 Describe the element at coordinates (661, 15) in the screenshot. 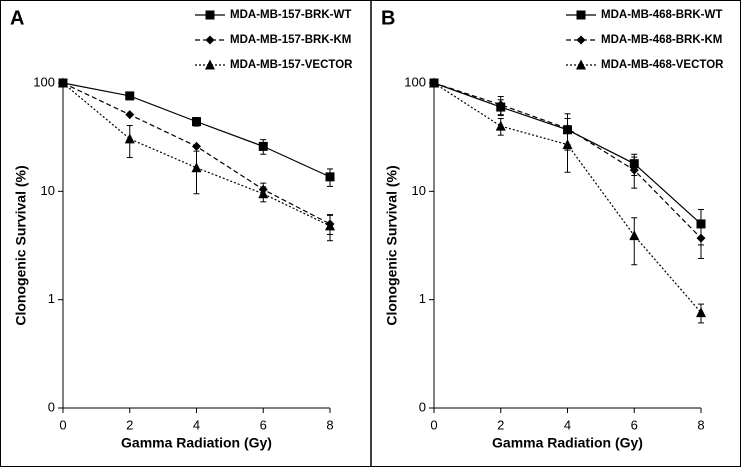

I see `legend-label: MDA-MB-468-BRK-WT` at that location.